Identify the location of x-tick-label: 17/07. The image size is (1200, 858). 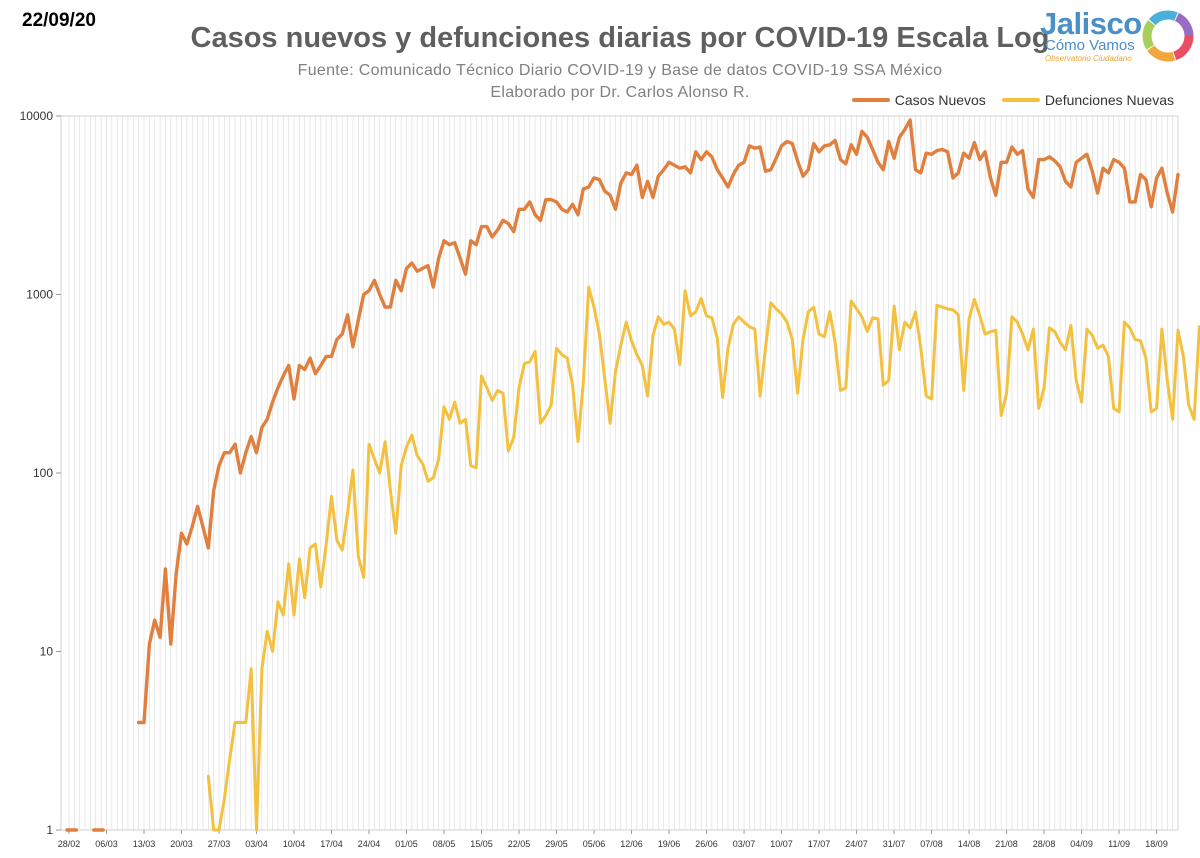
(819, 844).